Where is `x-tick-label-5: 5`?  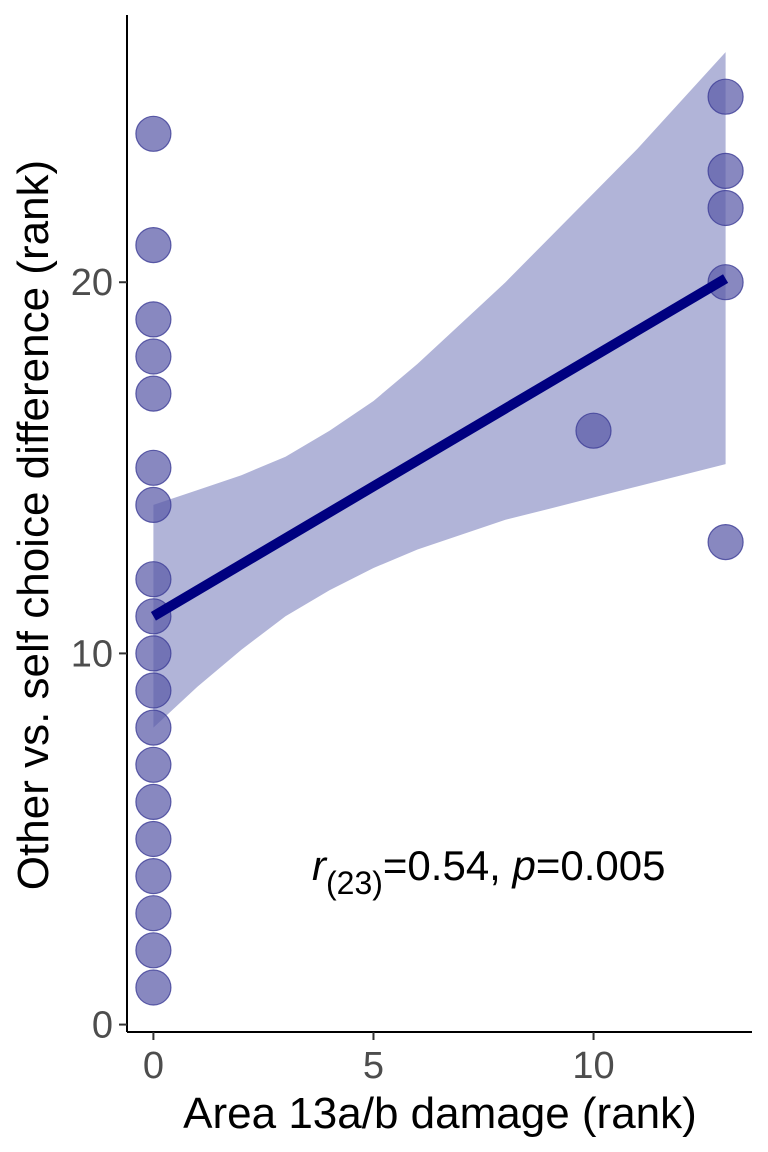
x-tick-label-5: 5 is located at coordinates (373, 1066).